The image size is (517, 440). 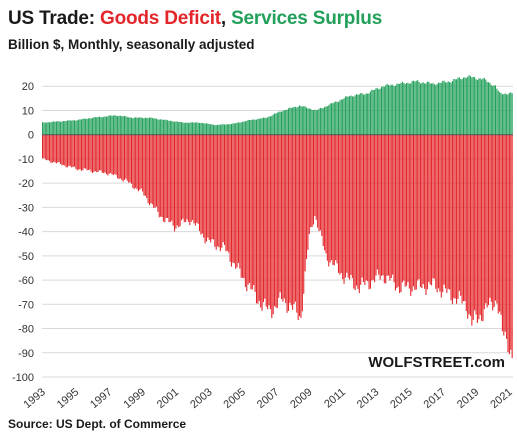 I want to click on y-tick-label: -10, so click(x=26, y=160).